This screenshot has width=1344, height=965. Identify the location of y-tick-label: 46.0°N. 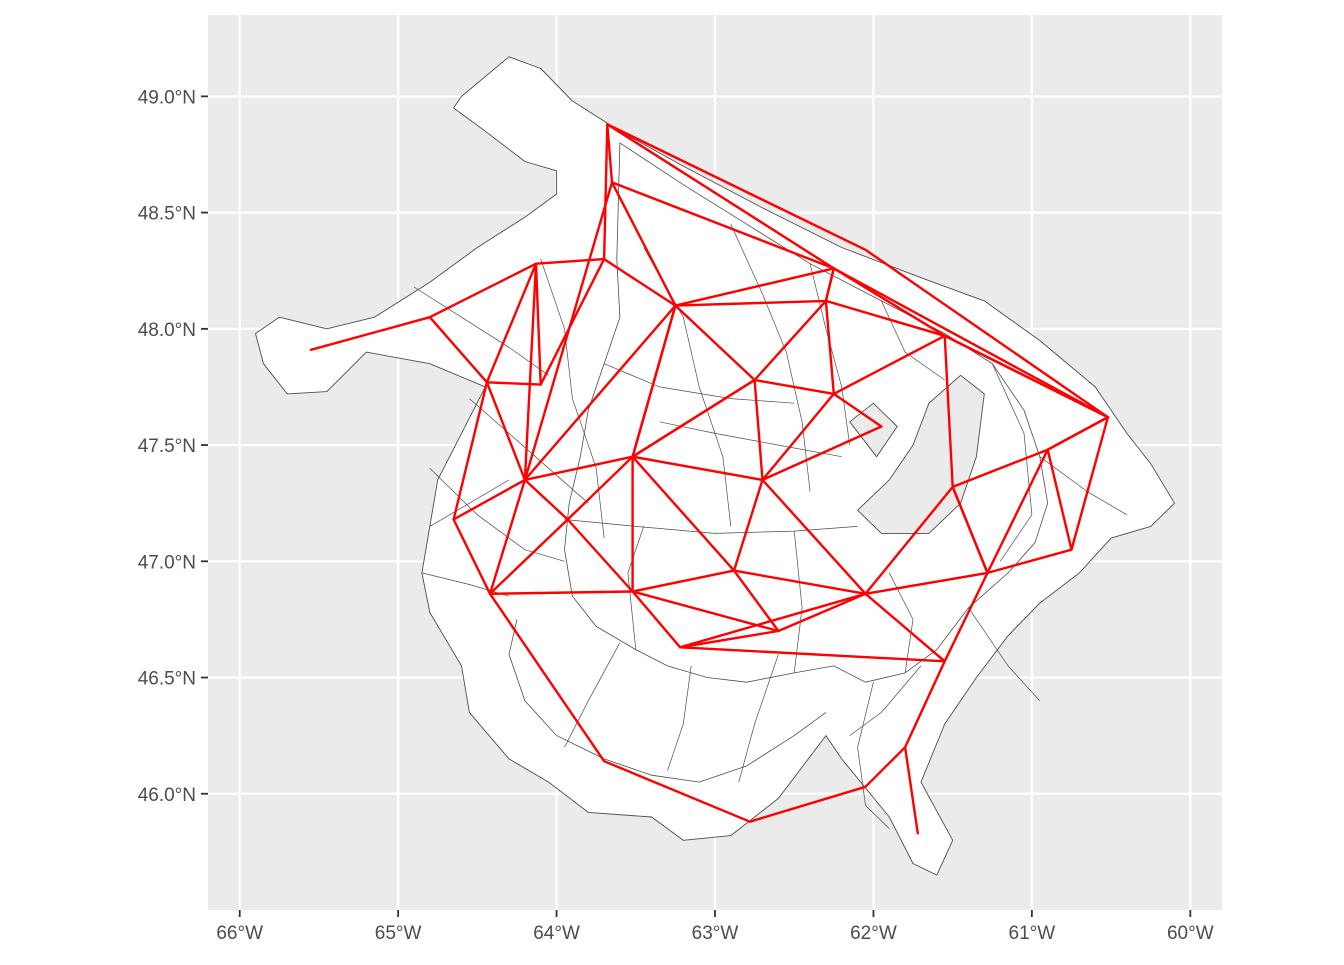
(167, 795).